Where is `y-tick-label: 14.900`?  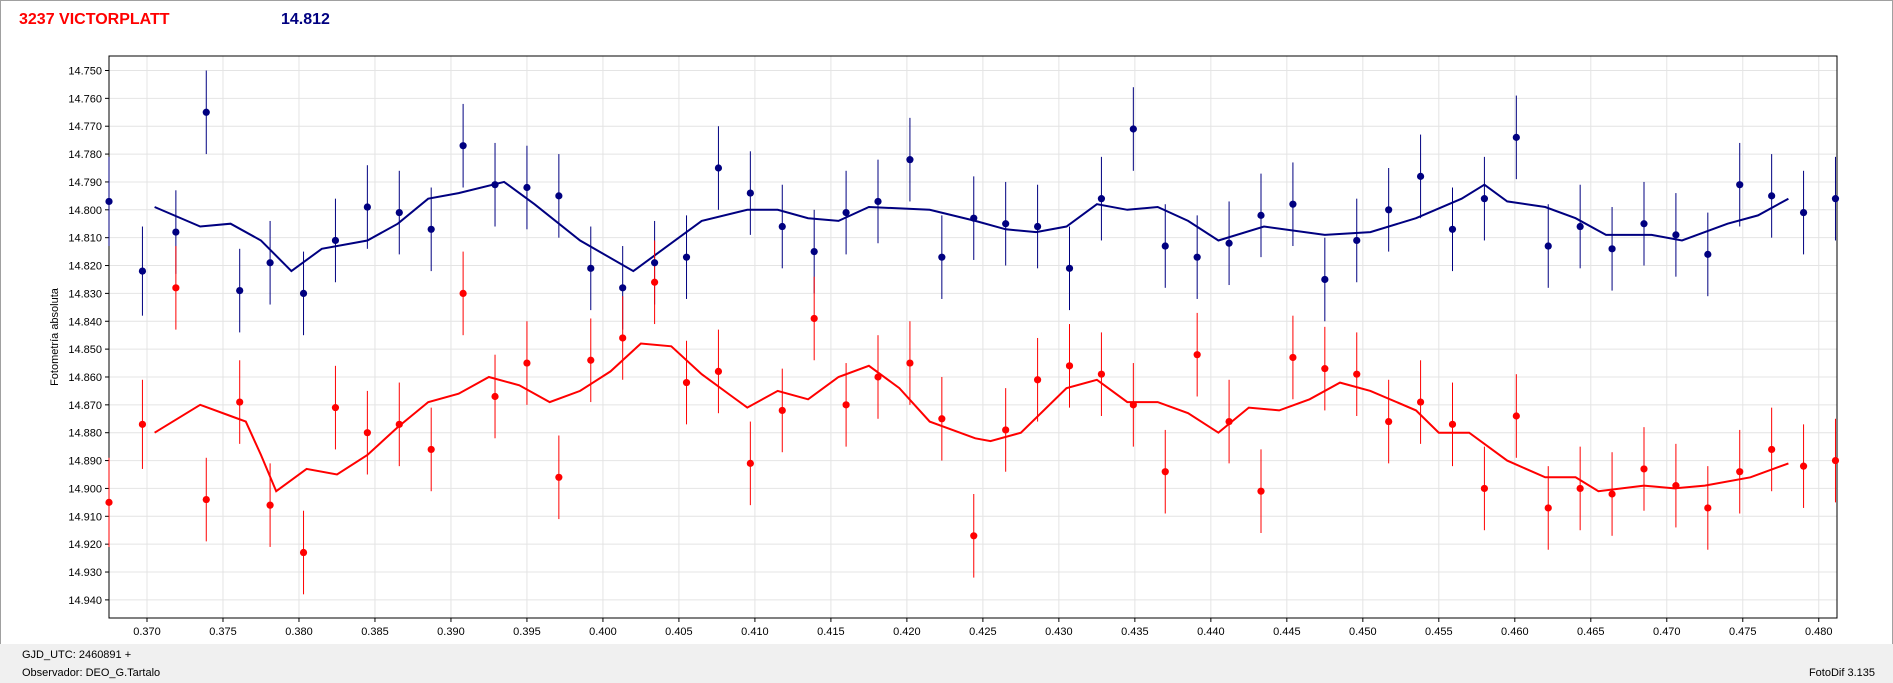 y-tick-label: 14.900 is located at coordinates (85, 489).